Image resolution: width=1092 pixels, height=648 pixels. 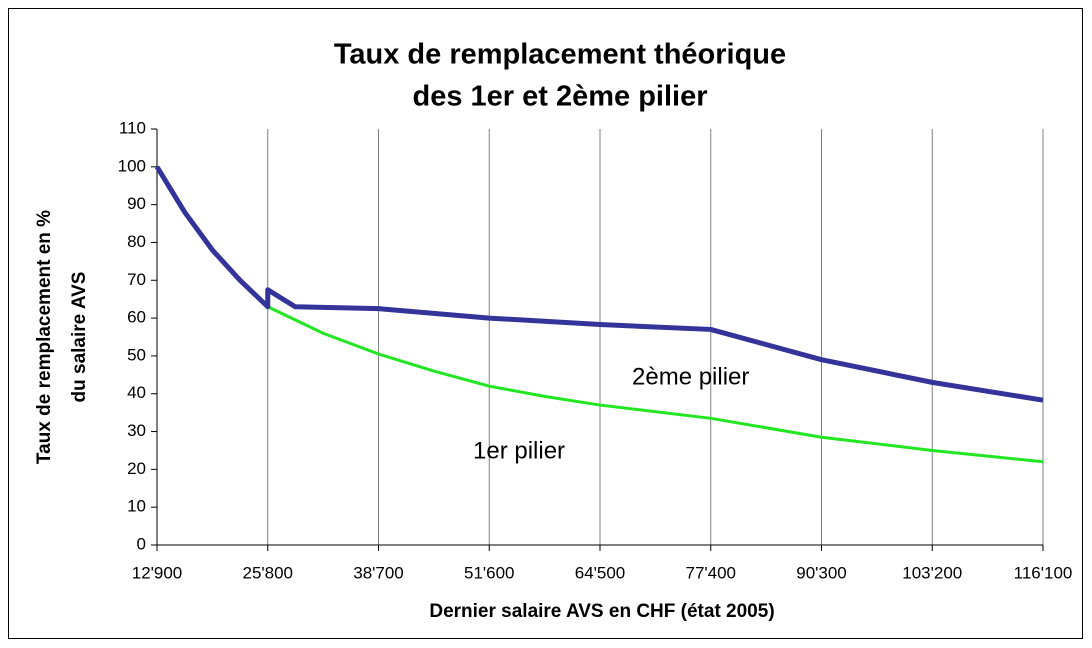 I want to click on y-tick-label: 50, so click(x=136, y=354).